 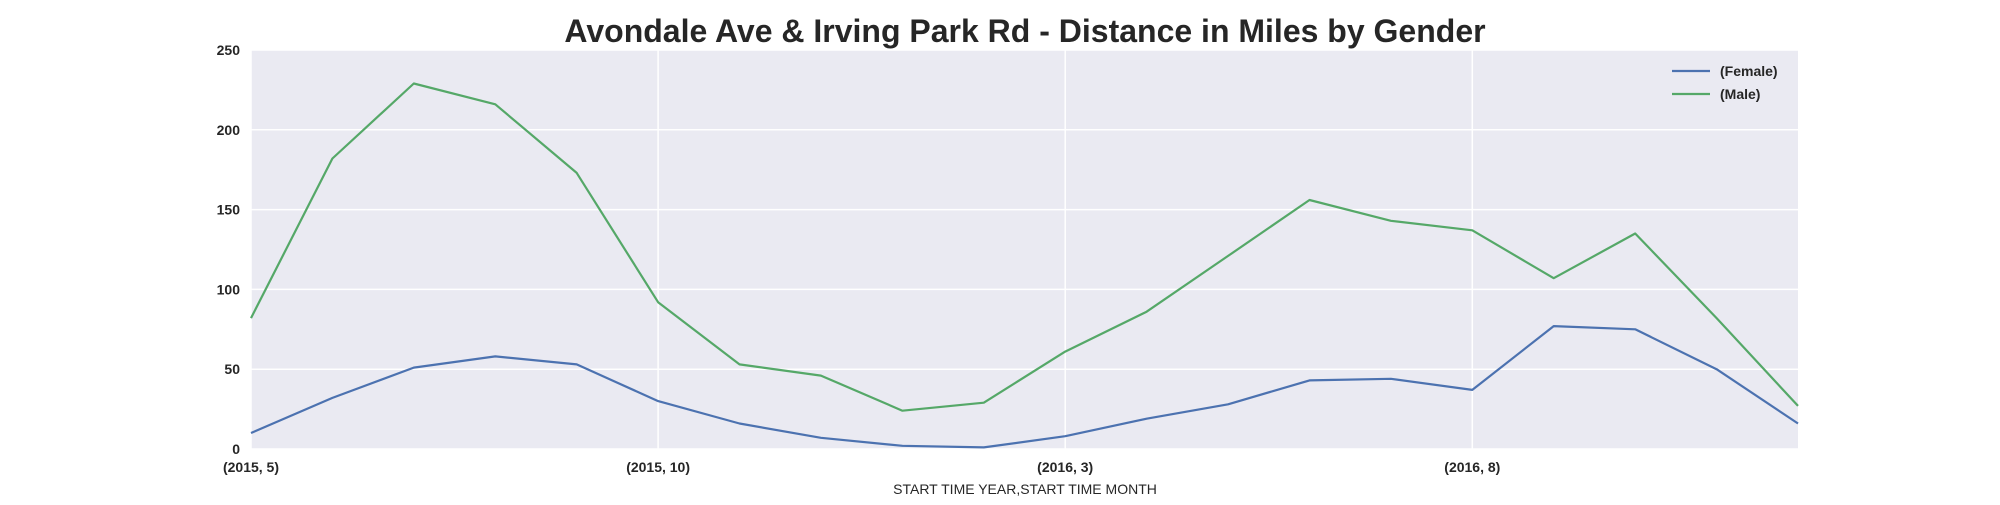 What do you see at coordinates (232, 369) in the screenshot?
I see `y-tick-label: 50` at bounding box center [232, 369].